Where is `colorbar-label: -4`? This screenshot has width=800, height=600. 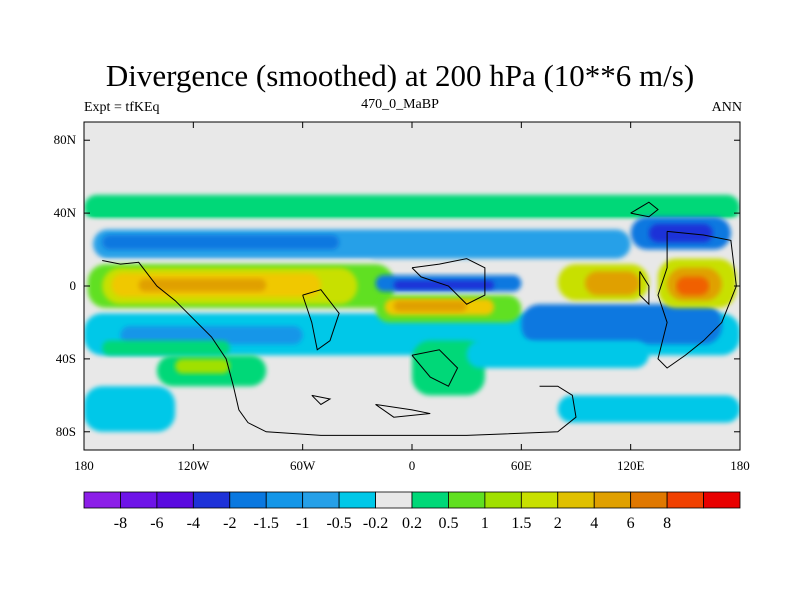
colorbar-label: -4 is located at coordinates (193, 523).